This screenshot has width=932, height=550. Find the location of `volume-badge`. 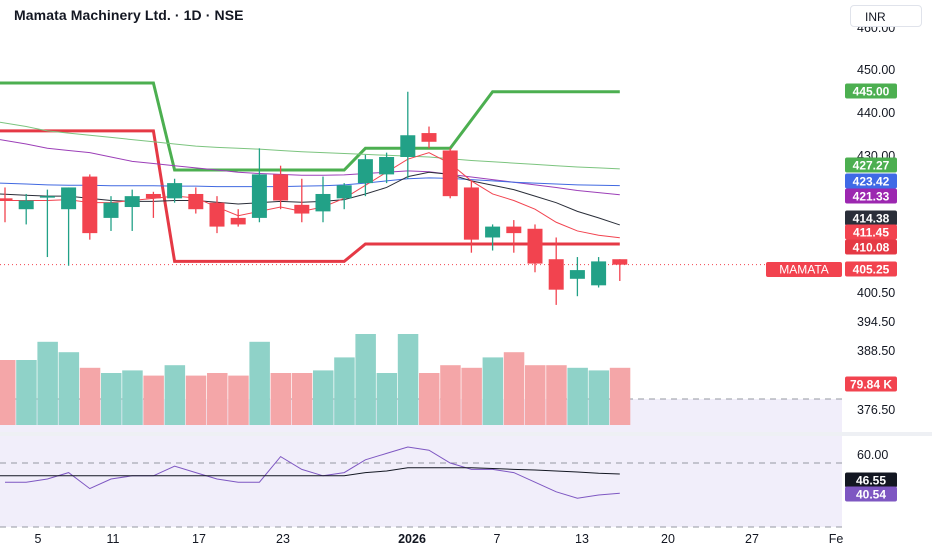

volume-badge is located at coordinates (871, 384).